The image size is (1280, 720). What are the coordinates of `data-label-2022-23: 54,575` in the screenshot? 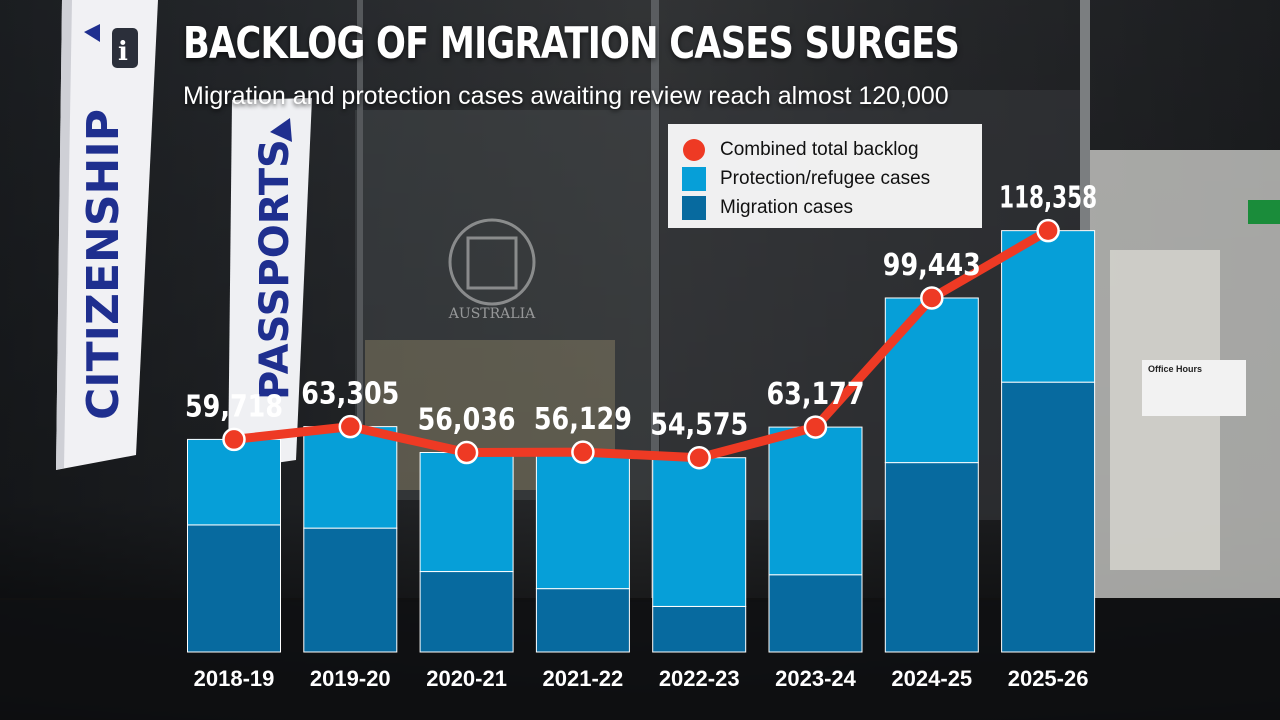 It's located at (699, 425).